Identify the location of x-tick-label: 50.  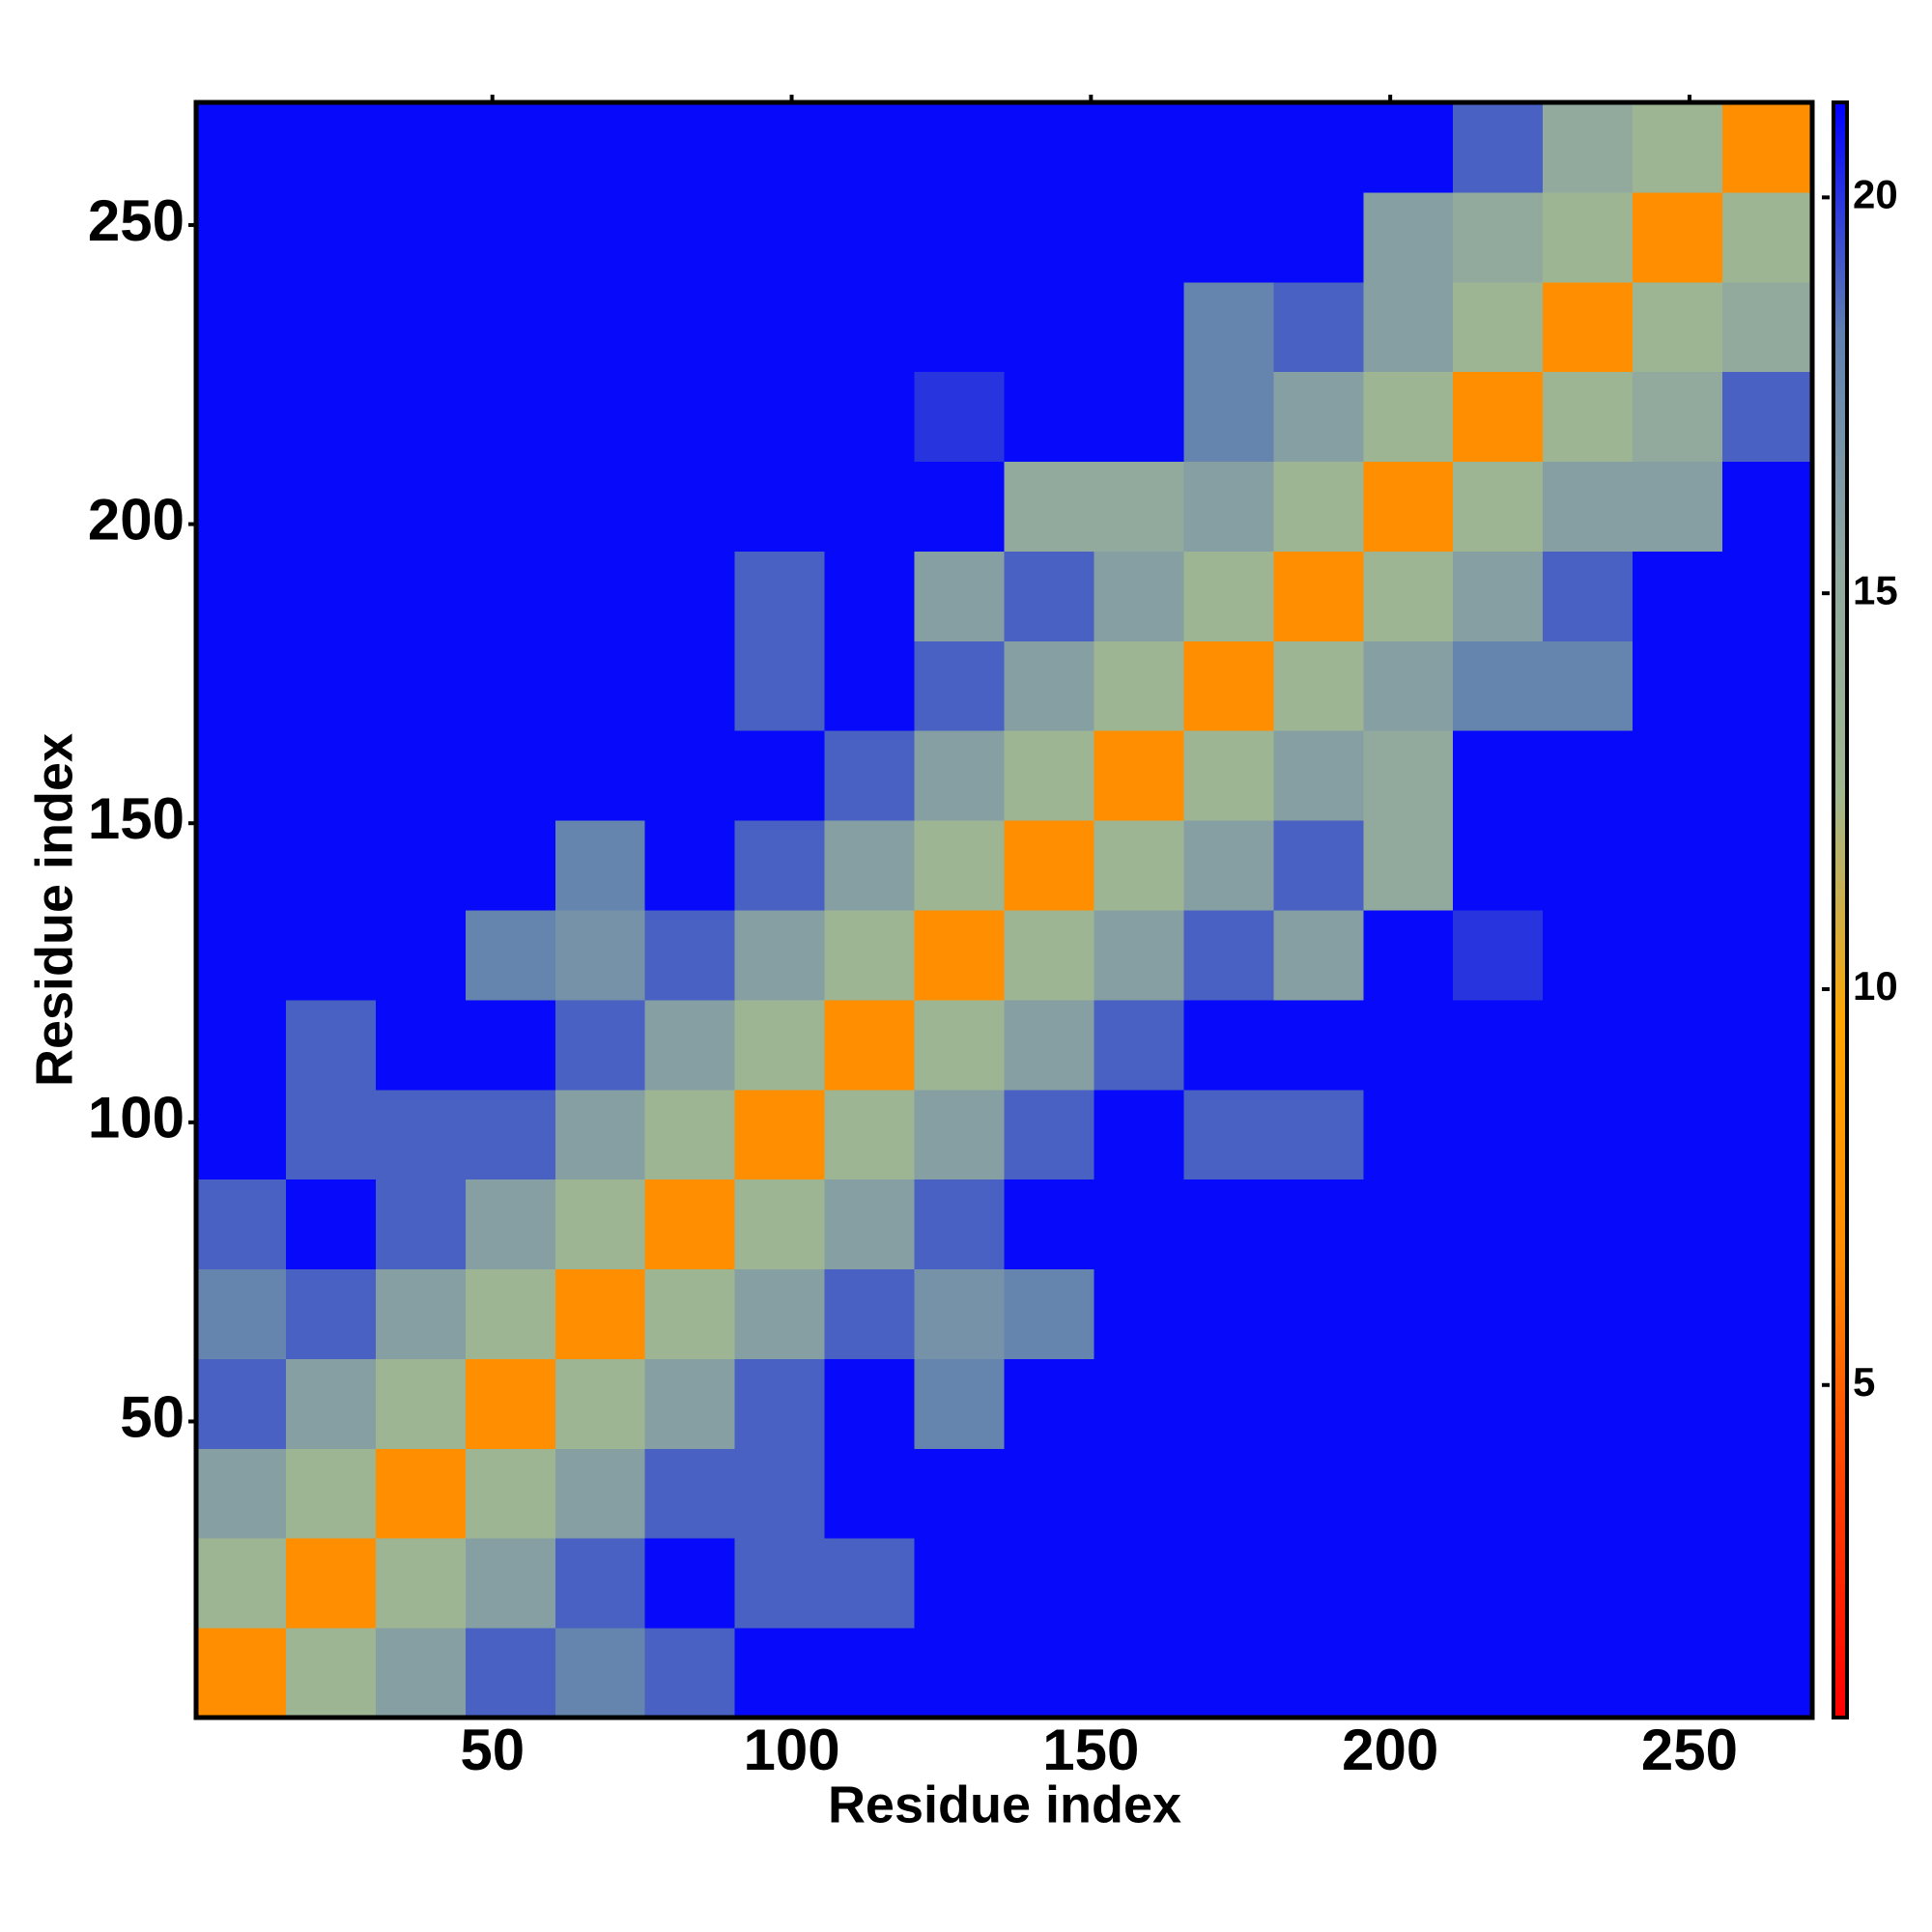
(492, 1750).